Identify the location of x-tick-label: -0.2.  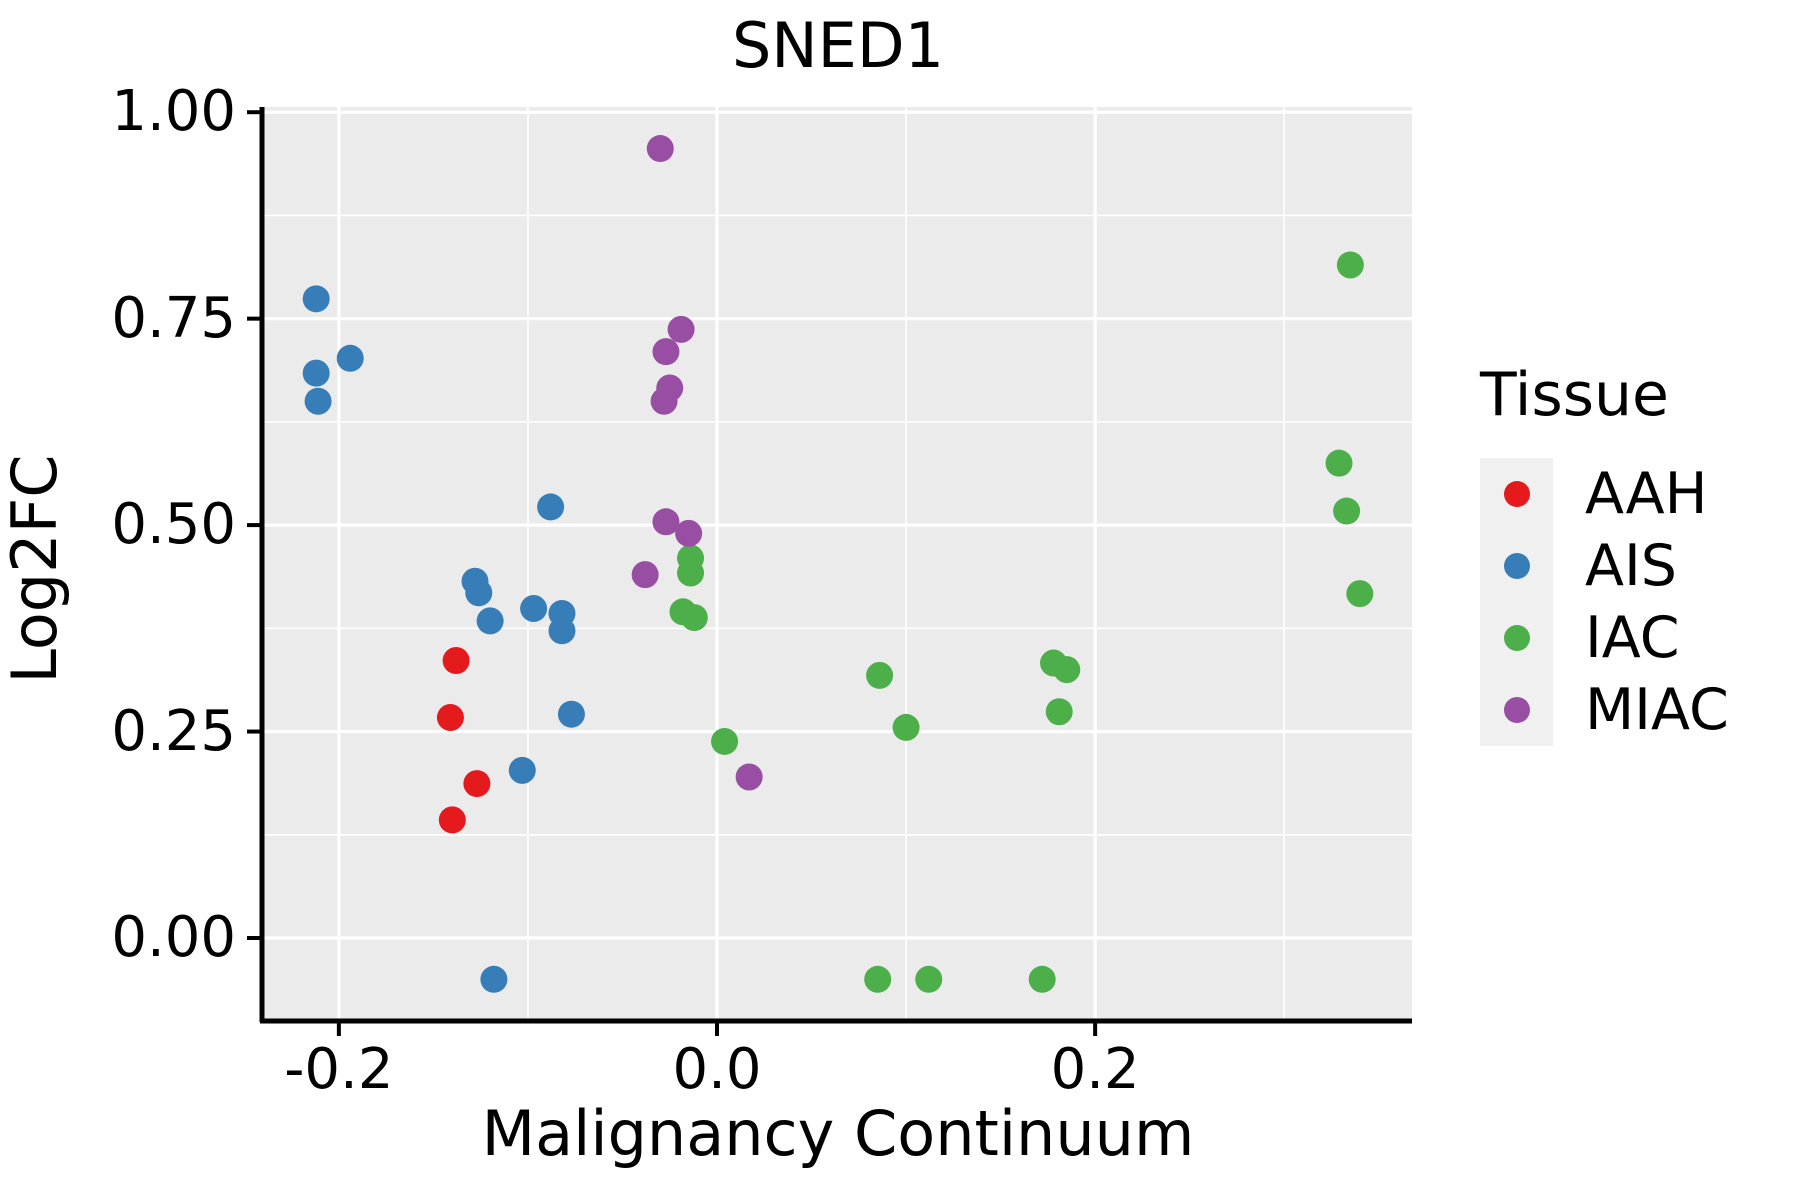
(339, 1069).